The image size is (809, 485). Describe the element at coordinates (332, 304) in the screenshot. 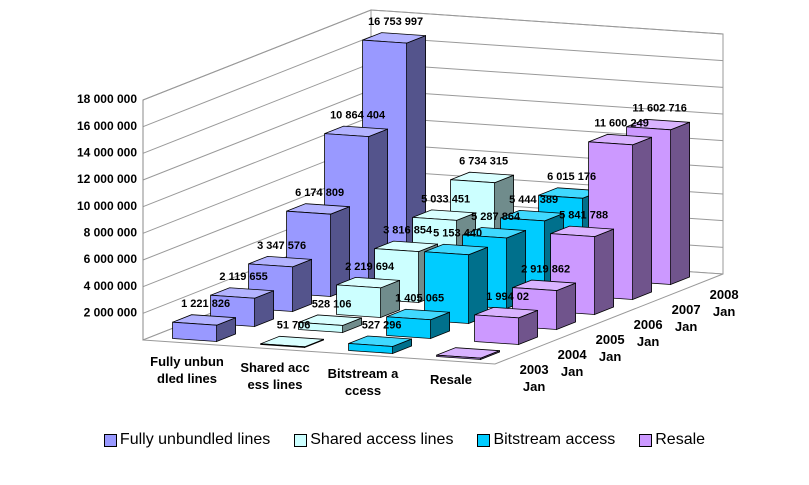

I see `data-label: 528 106` at that location.